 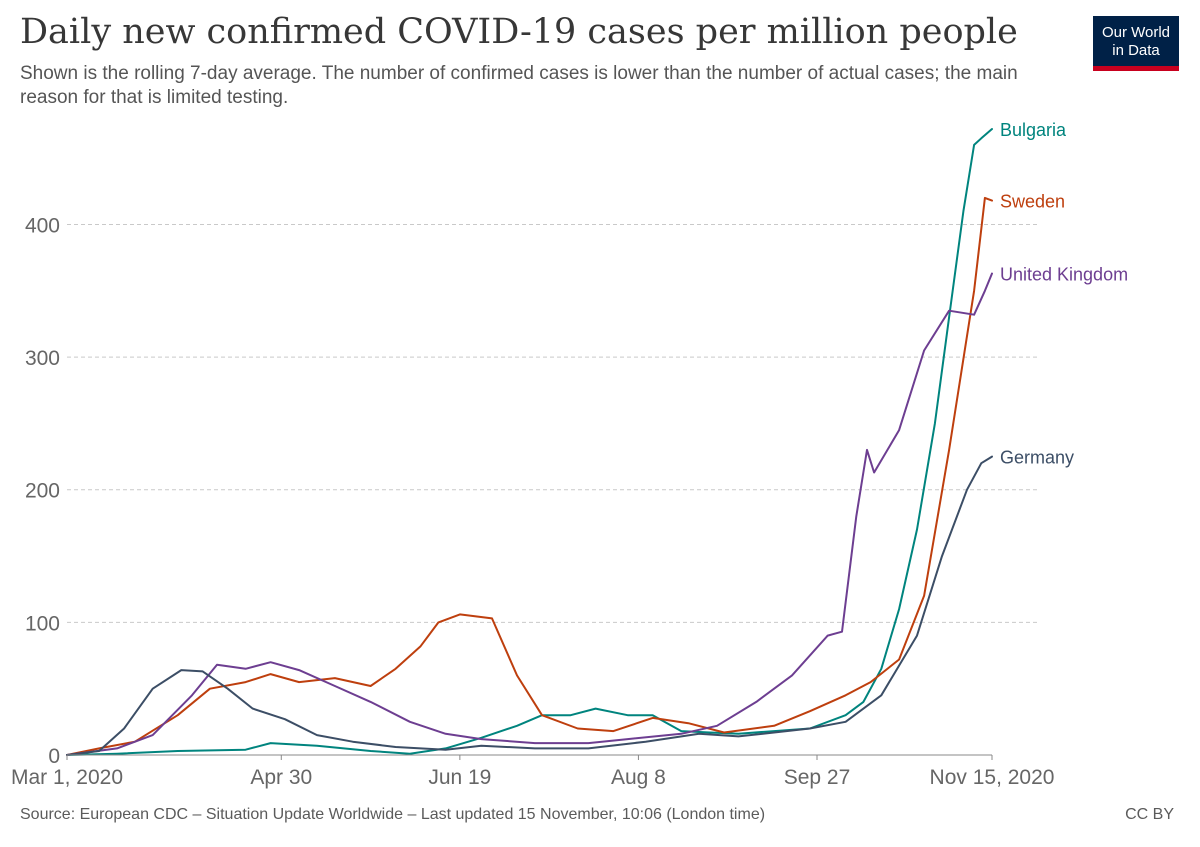 What do you see at coordinates (42, 623) in the screenshot?
I see `y-tick-label: 100` at bounding box center [42, 623].